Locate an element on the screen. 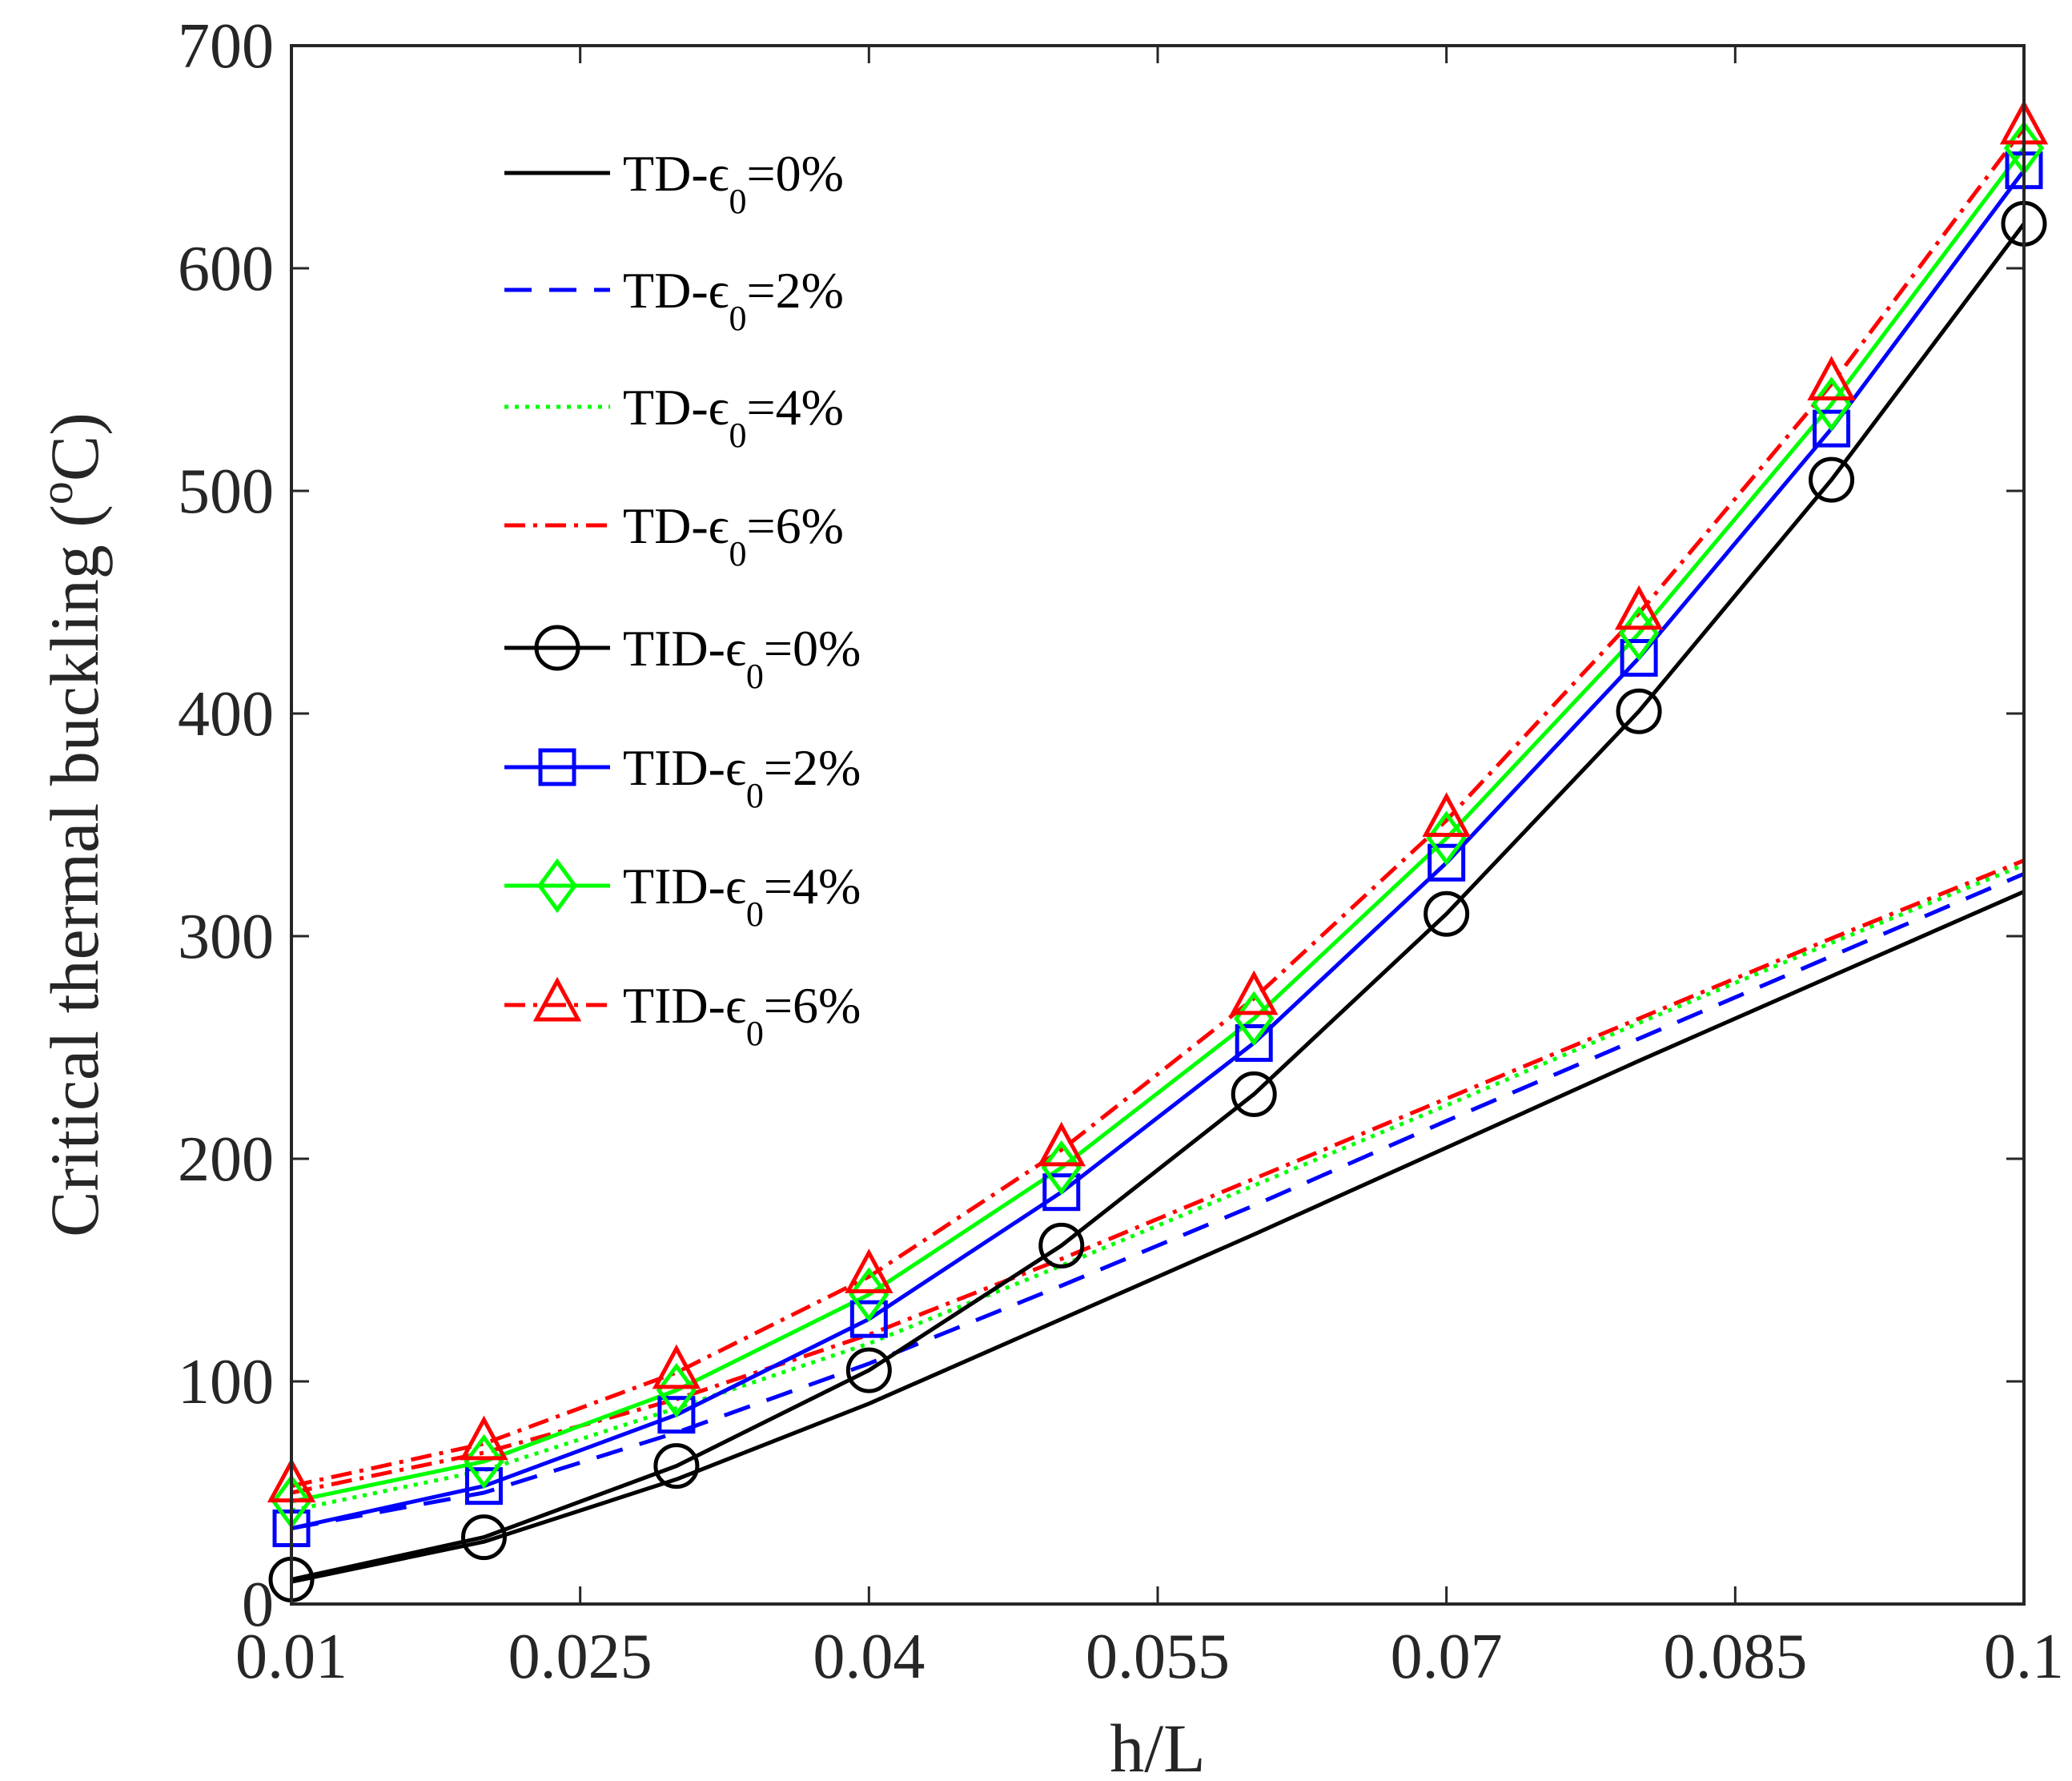 This screenshot has height=1781, width=2072. y-axis-title: Critical thermal buckling (oC) is located at coordinates (72, 824).